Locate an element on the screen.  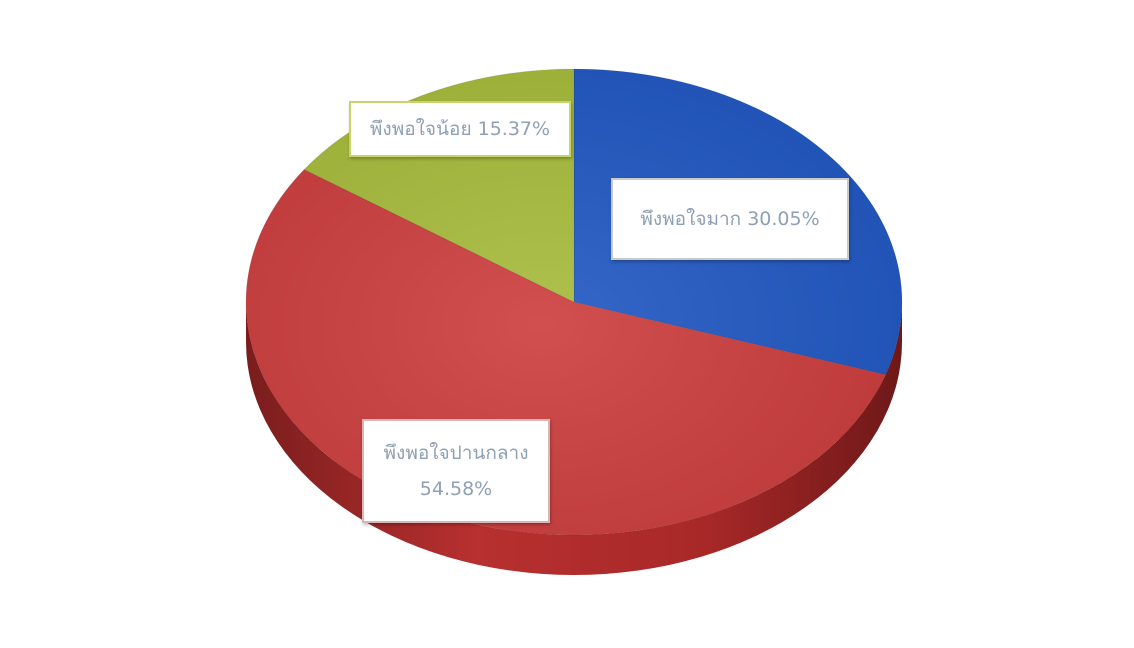
slice-label-medium: พึงพอใจปานกลาง 54.58% is located at coordinates (456, 471).